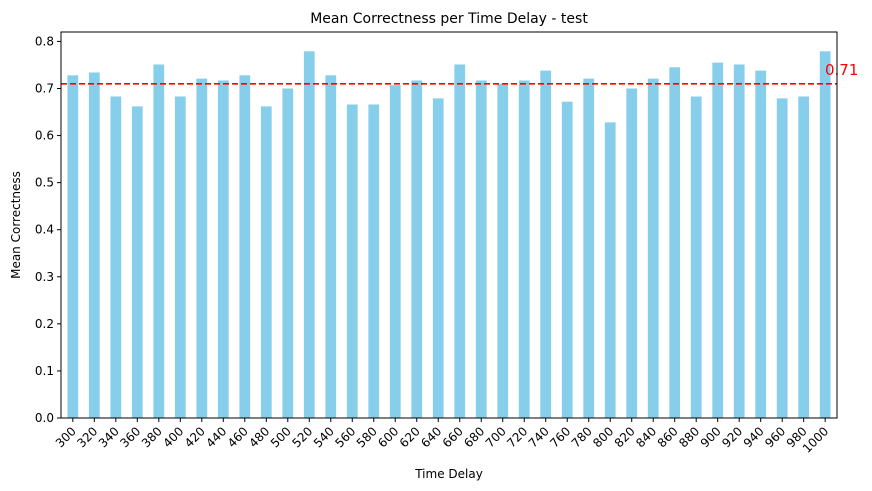 This screenshot has height=491, width=872. Describe the element at coordinates (44, 88) in the screenshot. I see `y-tick-label-7: 0.7` at that location.